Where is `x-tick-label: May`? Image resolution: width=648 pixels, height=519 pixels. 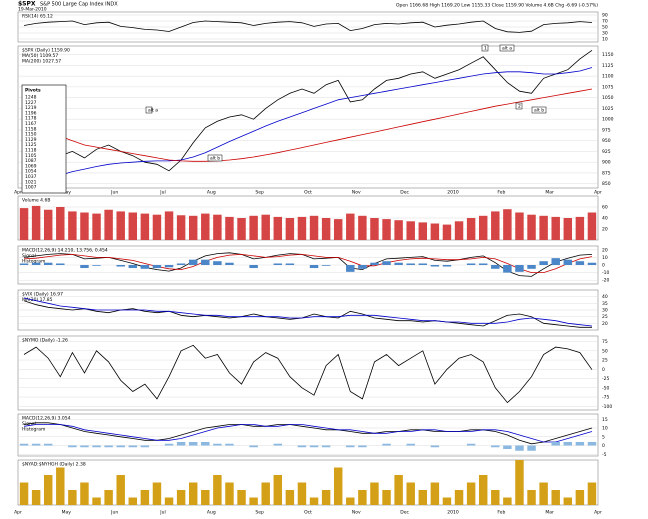 x-tick-label: May is located at coordinates (67, 513).